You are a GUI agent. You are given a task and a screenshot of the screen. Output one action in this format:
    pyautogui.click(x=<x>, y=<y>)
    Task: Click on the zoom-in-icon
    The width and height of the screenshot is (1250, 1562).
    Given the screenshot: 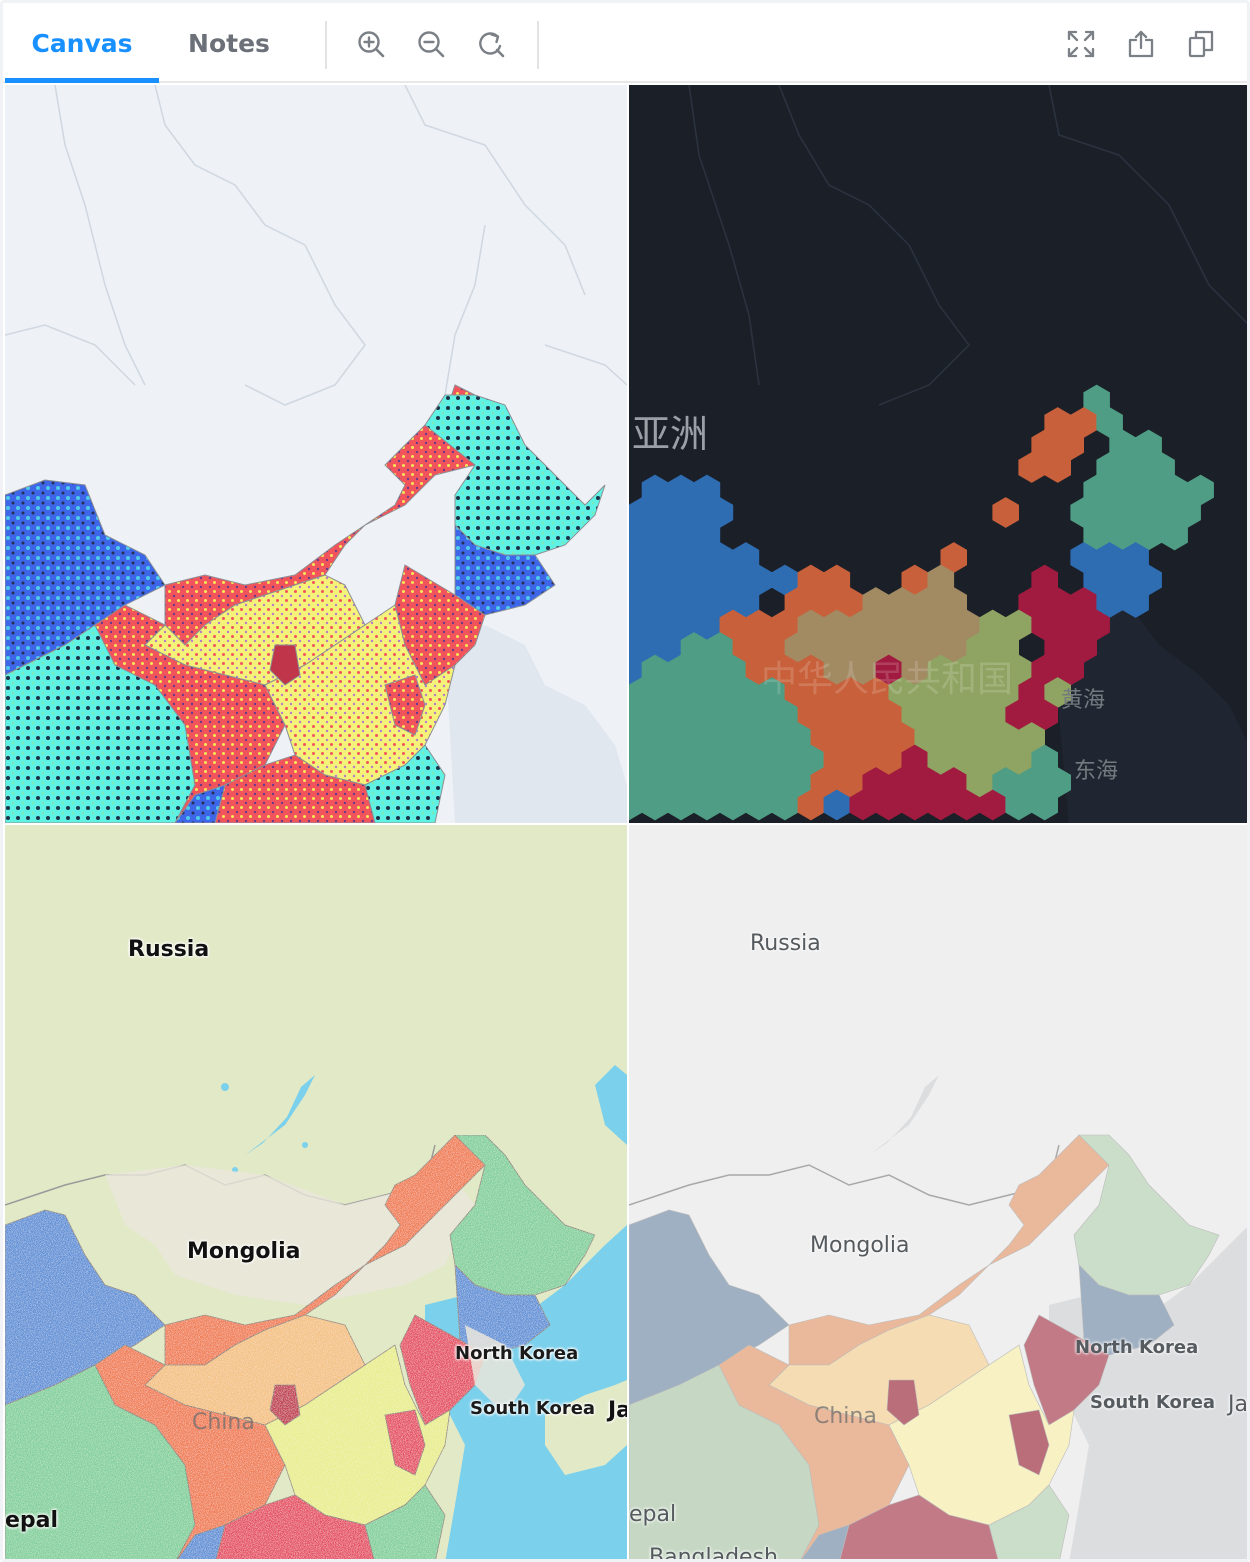 What is the action you would take?
    pyautogui.click(x=371, y=44)
    